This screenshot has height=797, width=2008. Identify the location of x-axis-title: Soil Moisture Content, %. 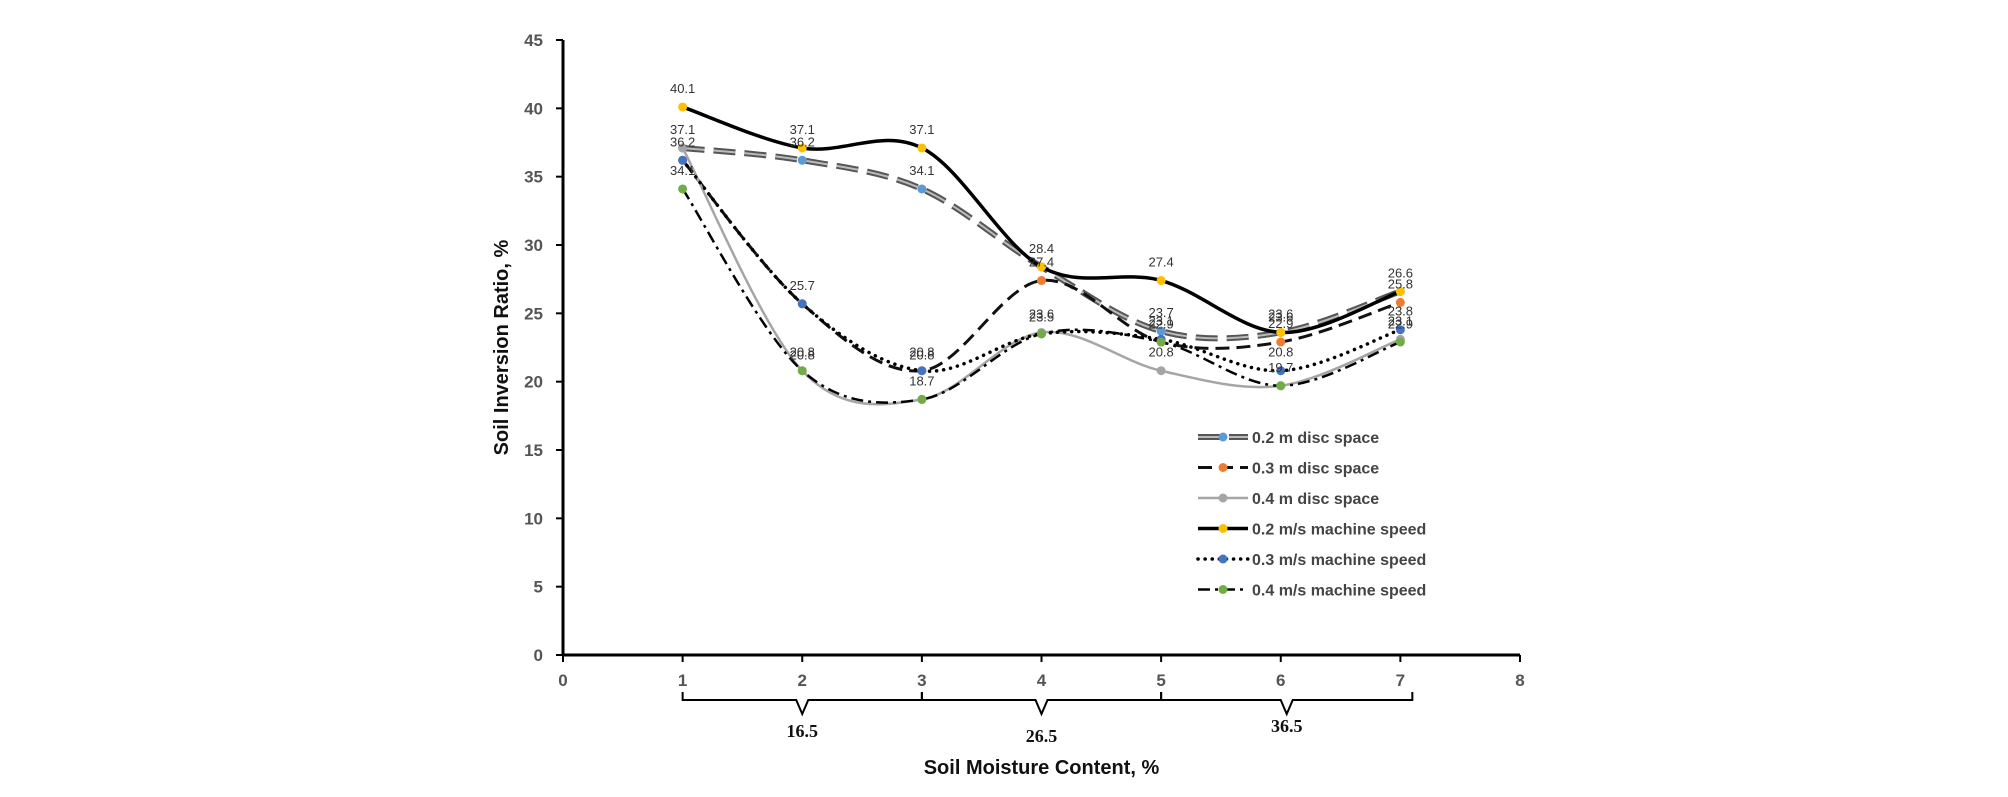
(1042, 768).